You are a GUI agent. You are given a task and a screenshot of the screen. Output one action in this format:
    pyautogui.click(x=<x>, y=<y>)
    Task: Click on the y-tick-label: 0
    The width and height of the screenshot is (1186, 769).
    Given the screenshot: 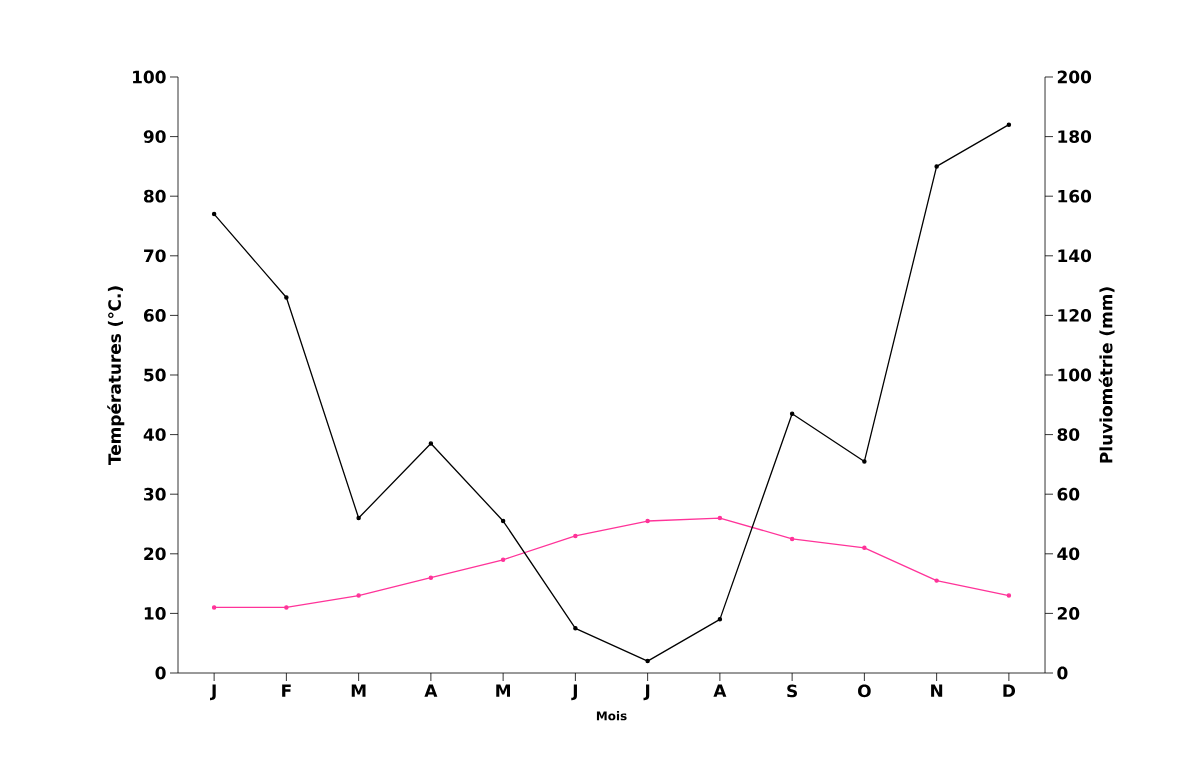 What is the action you would take?
    pyautogui.click(x=160, y=673)
    